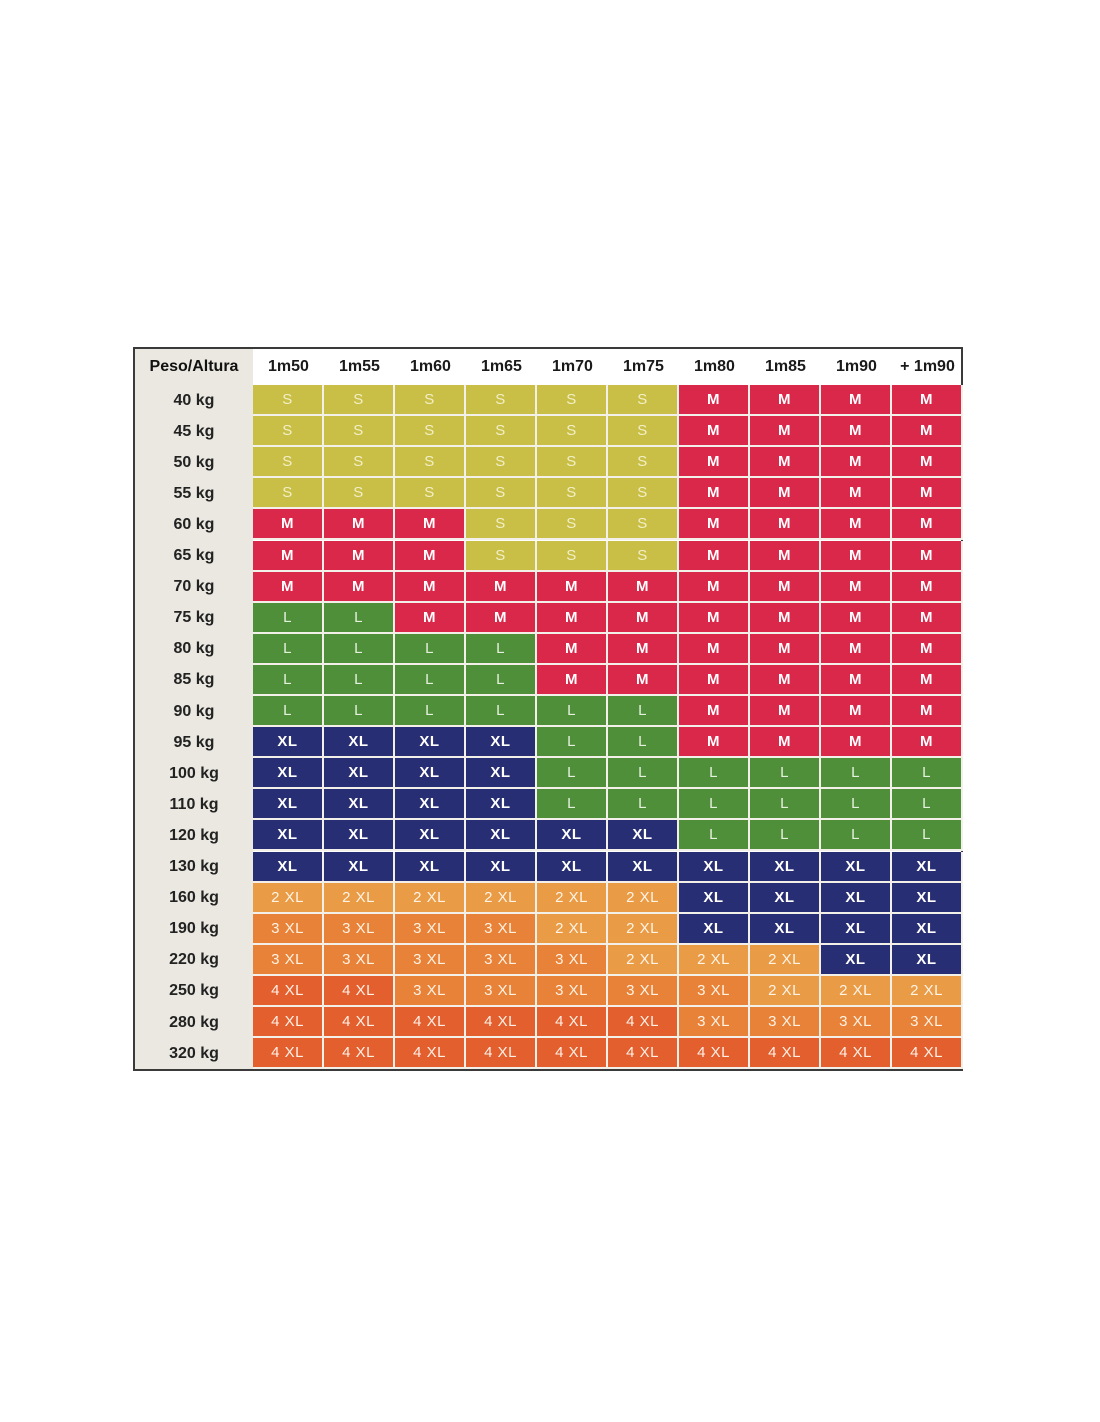 This screenshot has height=1422, width=1100. I want to click on column-header-1m55: 1m55, so click(359, 366).